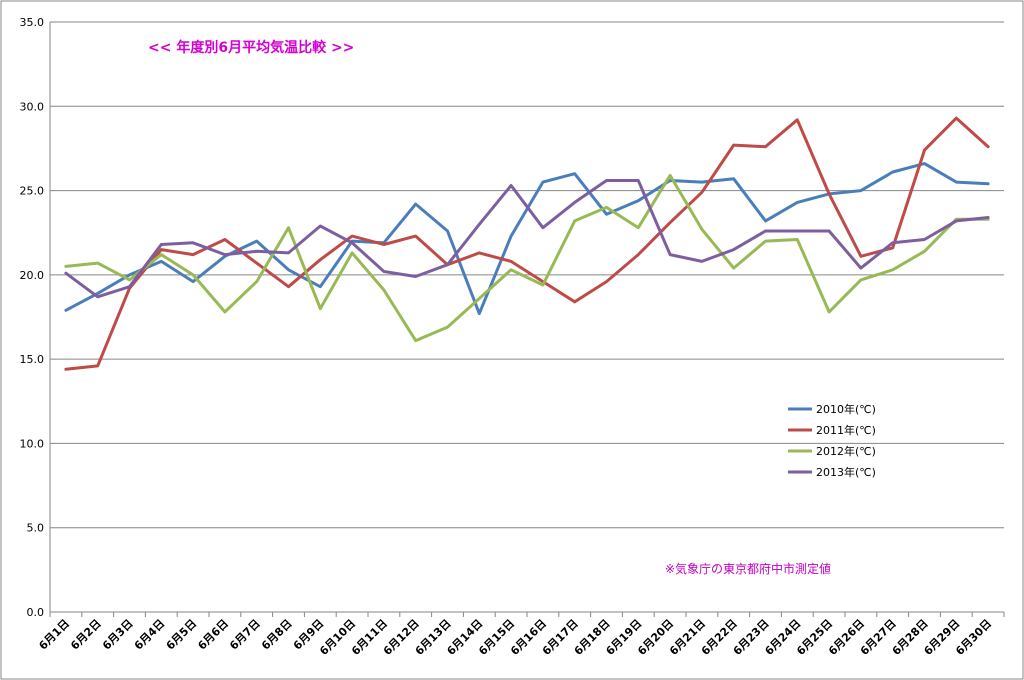 The image size is (1024, 680). Describe the element at coordinates (846, 472) in the screenshot. I see `legend-label: 2013年(℃)` at that location.